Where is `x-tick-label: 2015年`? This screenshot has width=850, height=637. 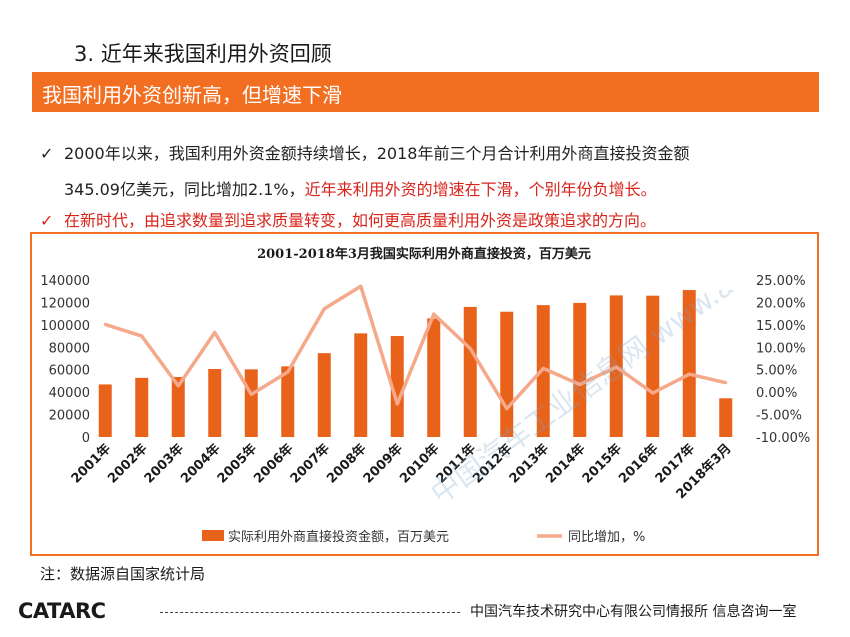
x-tick-label: 2015年 is located at coordinates (602, 464).